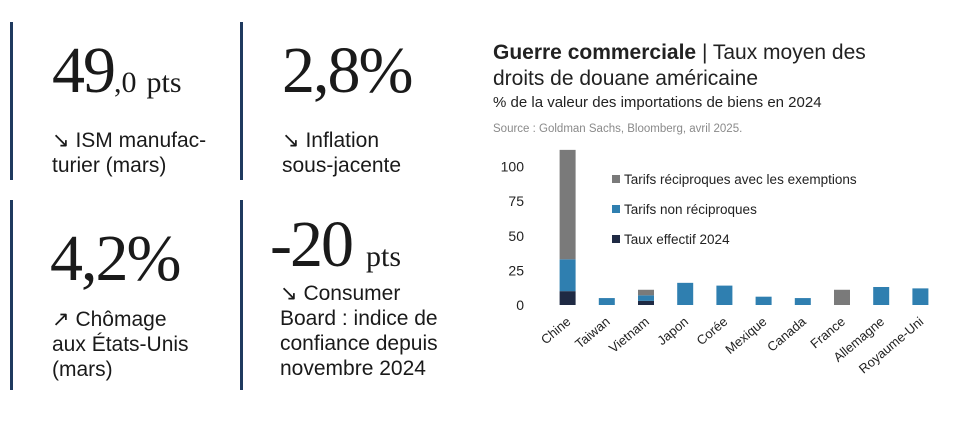  I want to click on y-tick-label: 50, so click(516, 236).